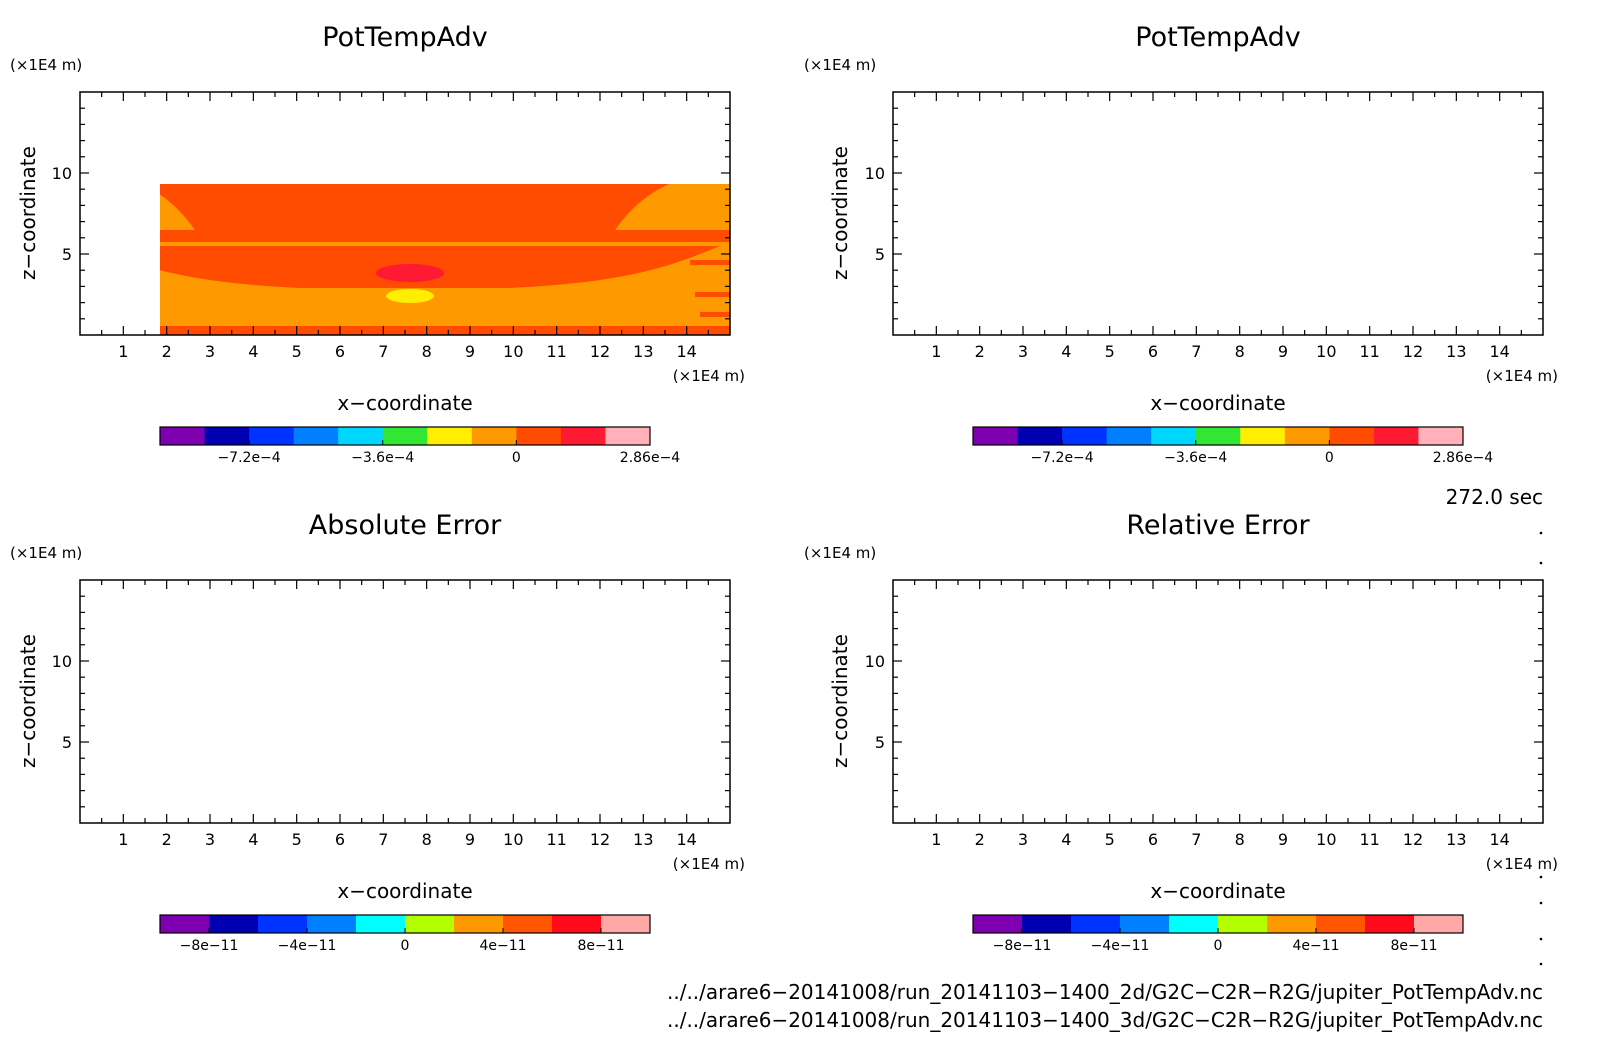 This screenshot has width=1604, height=1058. What do you see at coordinates (1218, 525) in the screenshot?
I see `panel-title: Relative Error` at bounding box center [1218, 525].